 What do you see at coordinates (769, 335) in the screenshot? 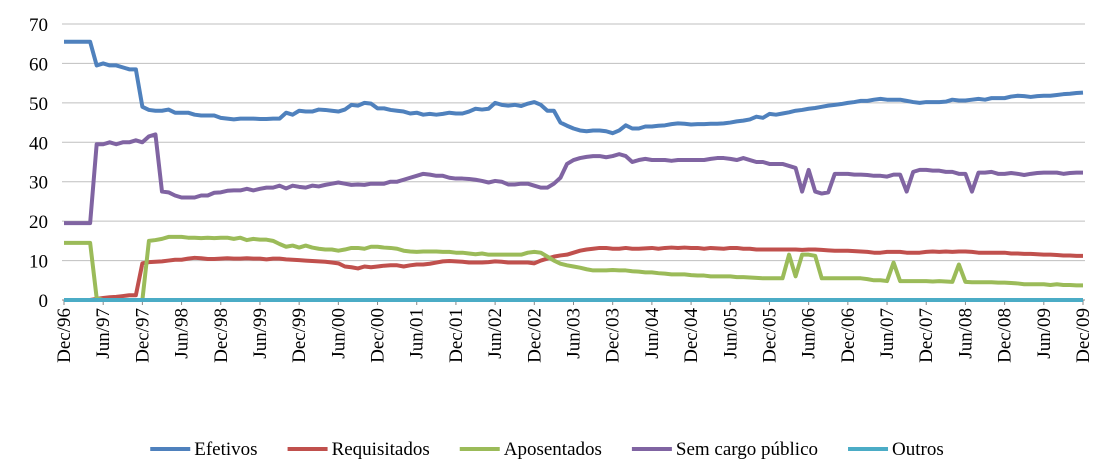
I see `x-tick-label: Dec/05` at bounding box center [769, 335].